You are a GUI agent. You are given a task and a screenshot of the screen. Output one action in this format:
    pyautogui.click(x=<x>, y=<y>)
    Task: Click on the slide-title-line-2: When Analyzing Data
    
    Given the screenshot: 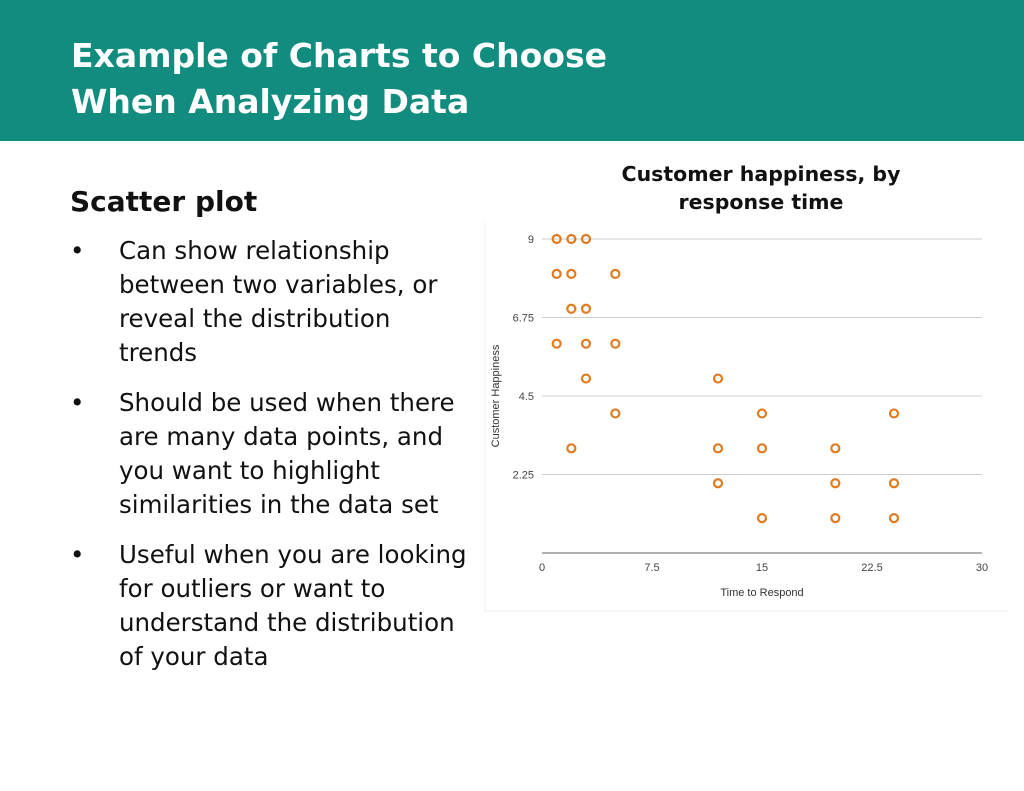 What is the action you would take?
    pyautogui.click(x=270, y=101)
    